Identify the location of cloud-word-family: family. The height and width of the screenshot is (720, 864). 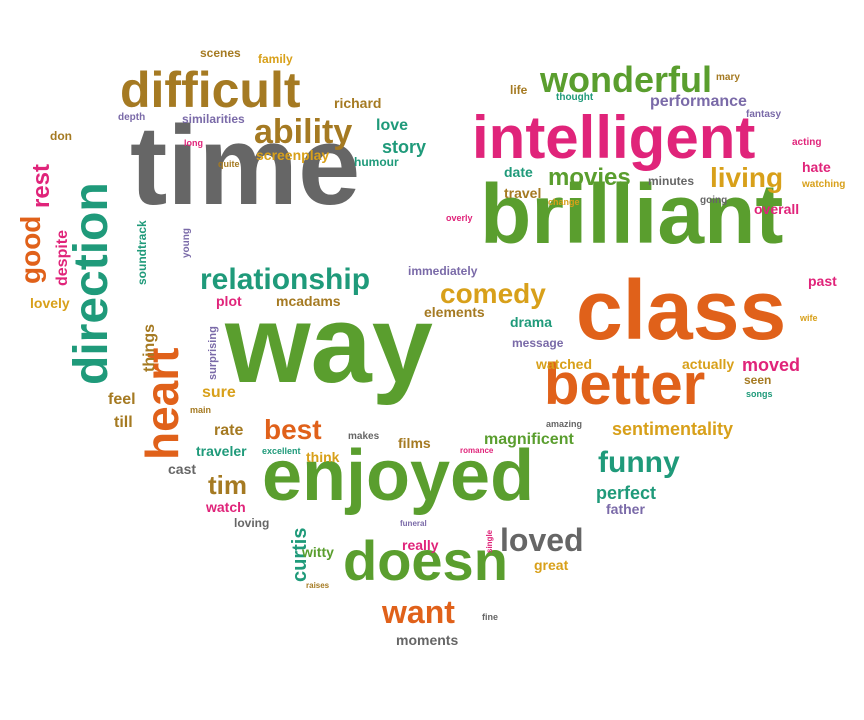
(275, 59).